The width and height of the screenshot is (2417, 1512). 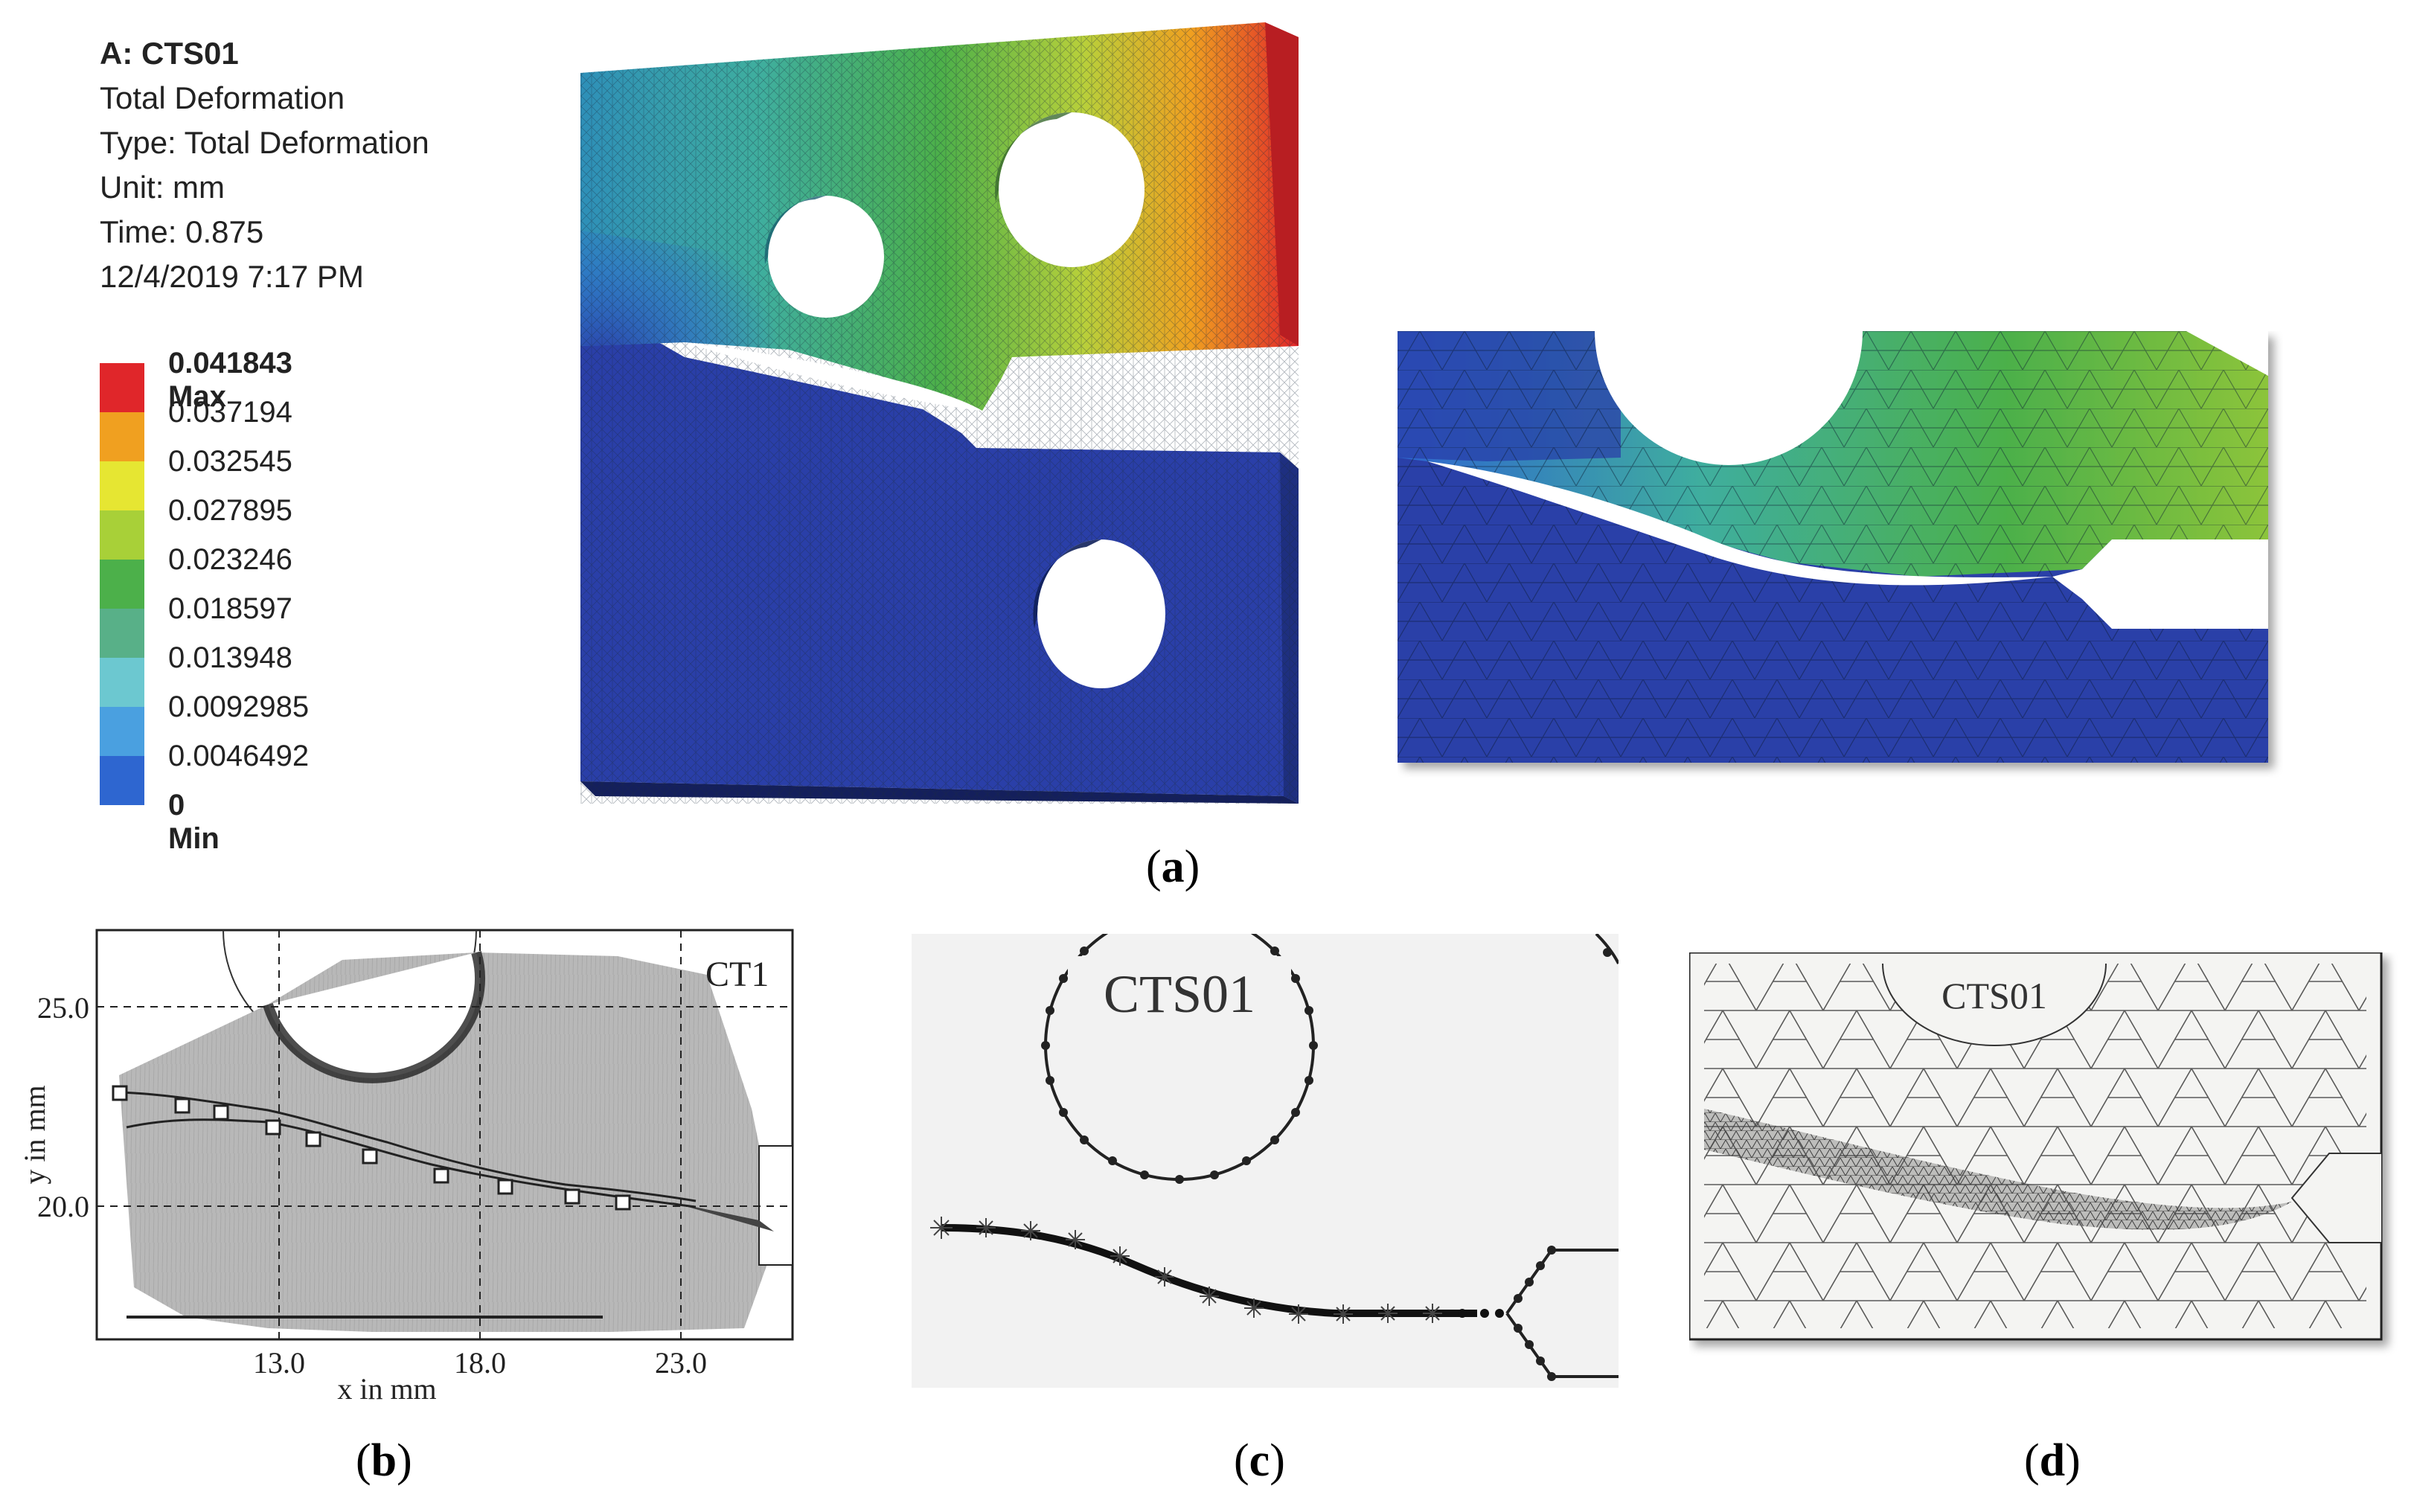 What do you see at coordinates (230, 413) in the screenshot?
I see `legend-label: 0.037194` at bounding box center [230, 413].